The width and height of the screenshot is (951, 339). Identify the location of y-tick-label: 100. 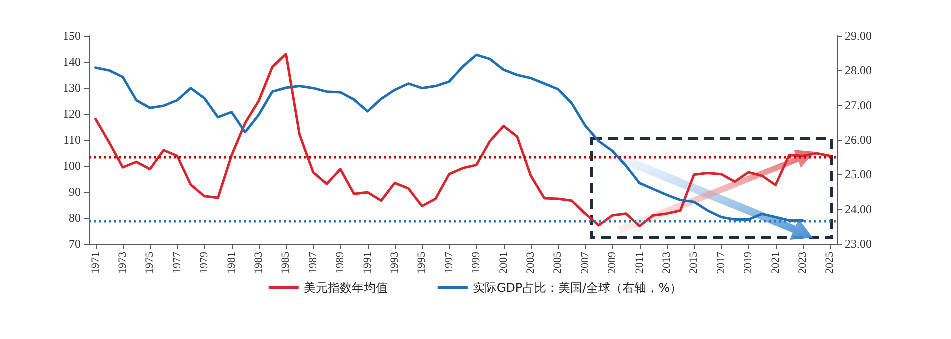
(72, 166).